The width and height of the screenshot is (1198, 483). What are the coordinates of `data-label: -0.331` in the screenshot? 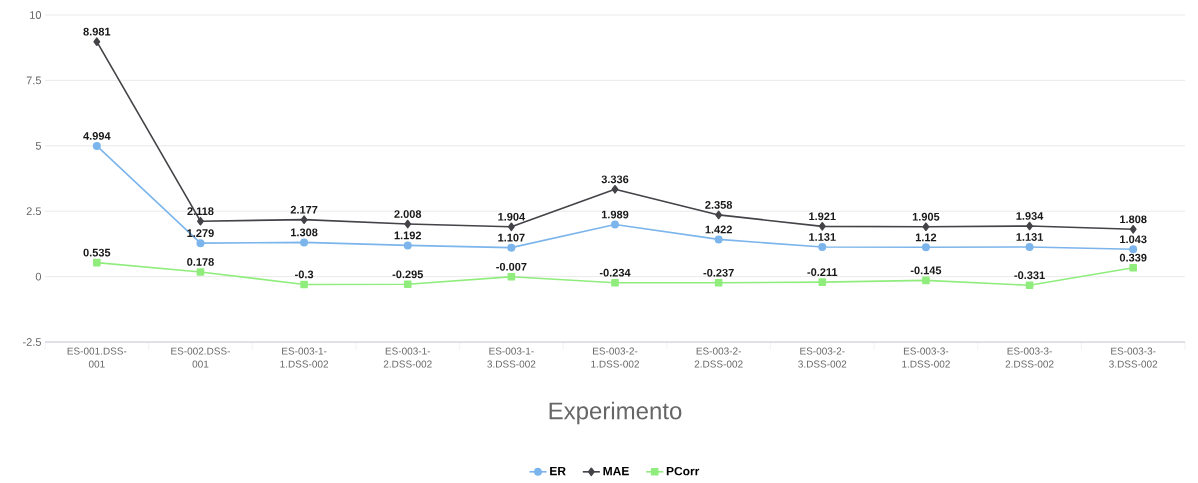 It's located at (1029, 275).